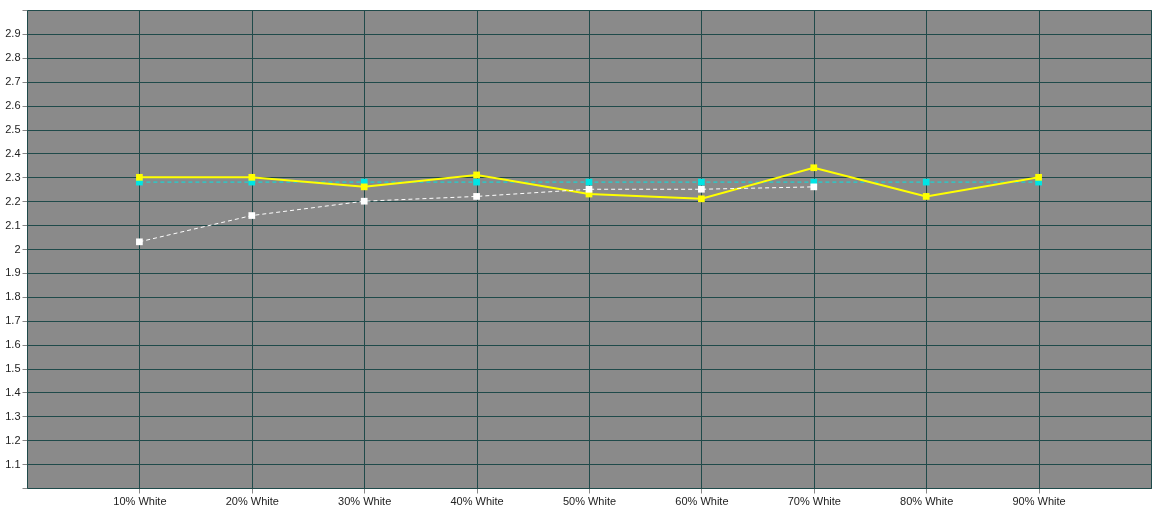 The height and width of the screenshot is (510, 1155). Describe the element at coordinates (252, 500) in the screenshot. I see `x-tick-label: 20% White` at that location.